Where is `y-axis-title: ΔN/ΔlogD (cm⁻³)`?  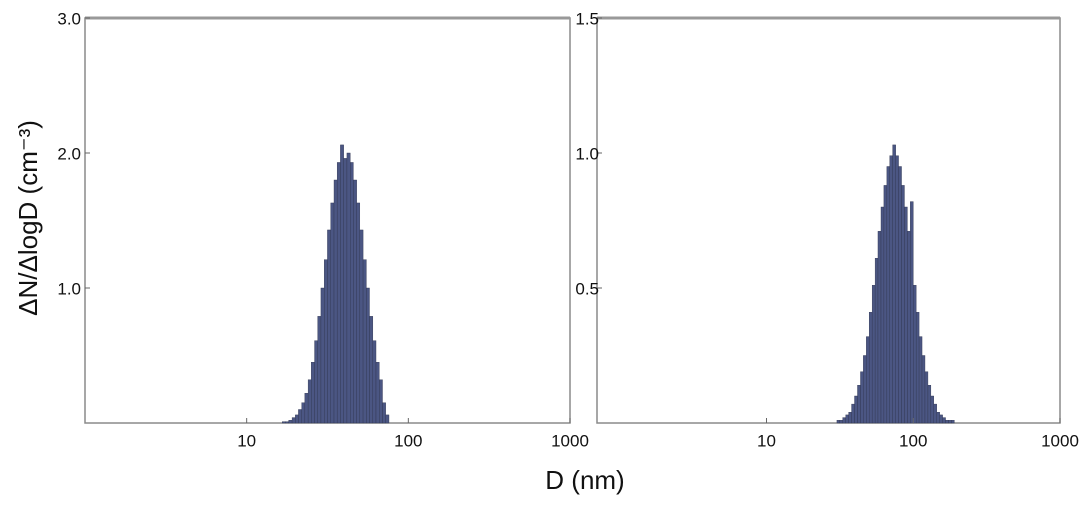
y-axis-title: ΔN/ΔlogD (cm⁻³) is located at coordinates (28, 218).